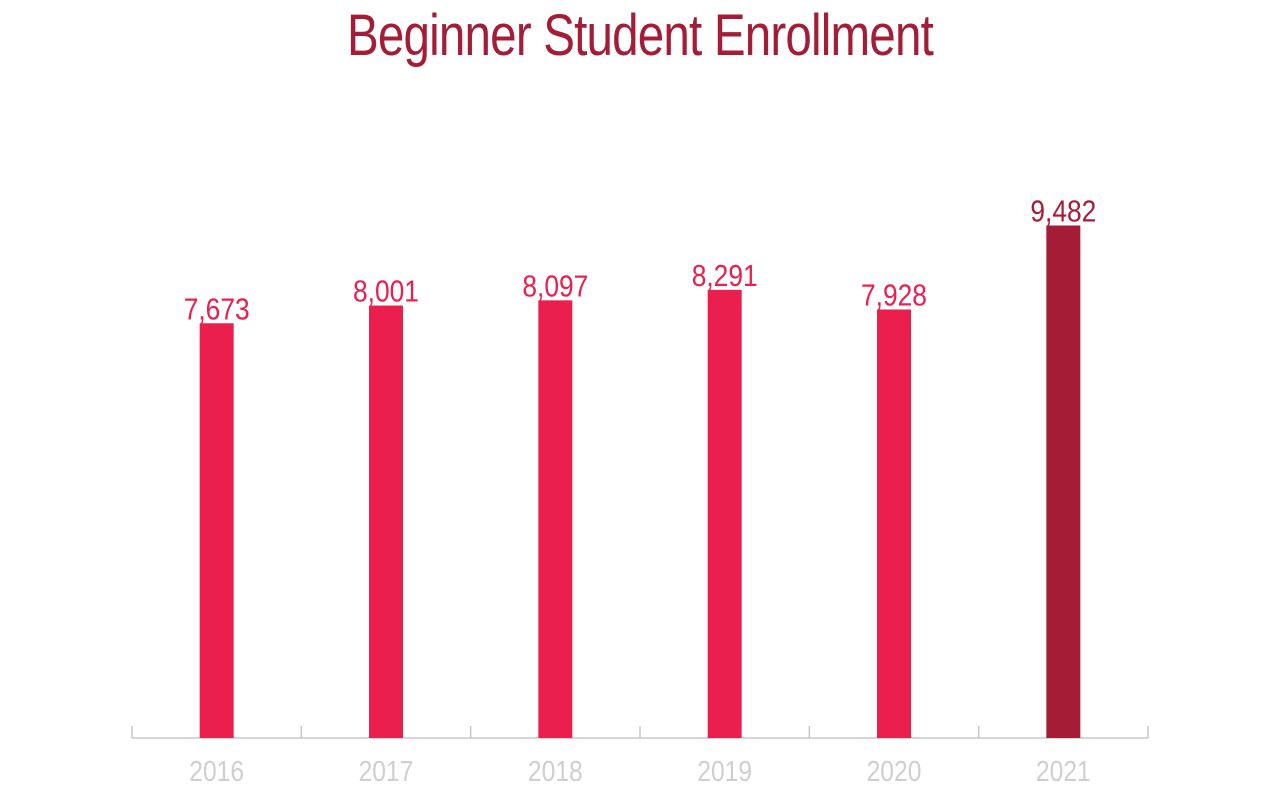 The image size is (1280, 800). Describe the element at coordinates (894, 296) in the screenshot. I see `data-label: 7,928` at that location.